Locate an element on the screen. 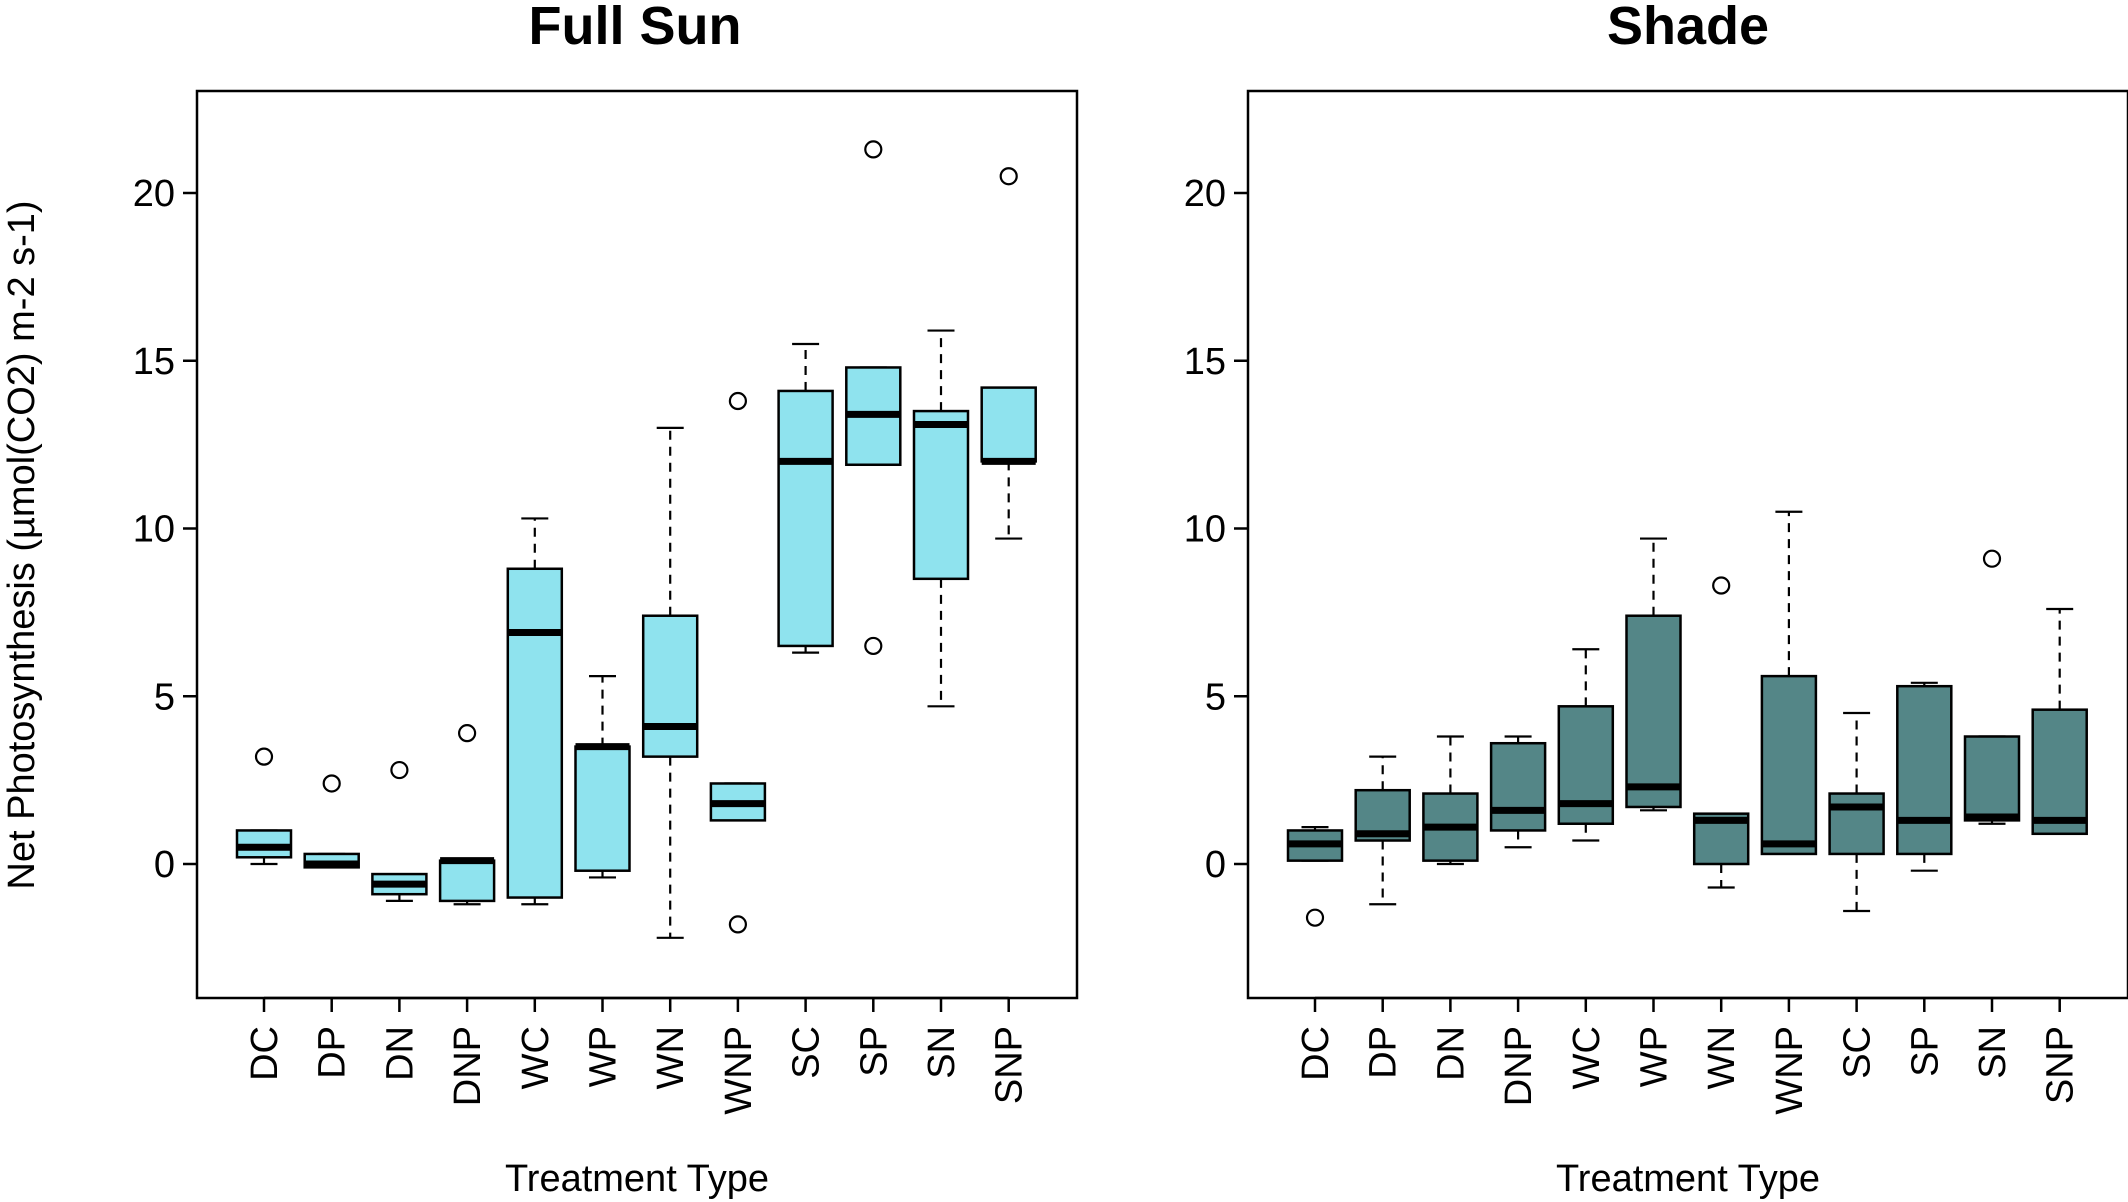 This screenshot has width=2128, height=1202. shade-box-wp is located at coordinates (1653, 674).